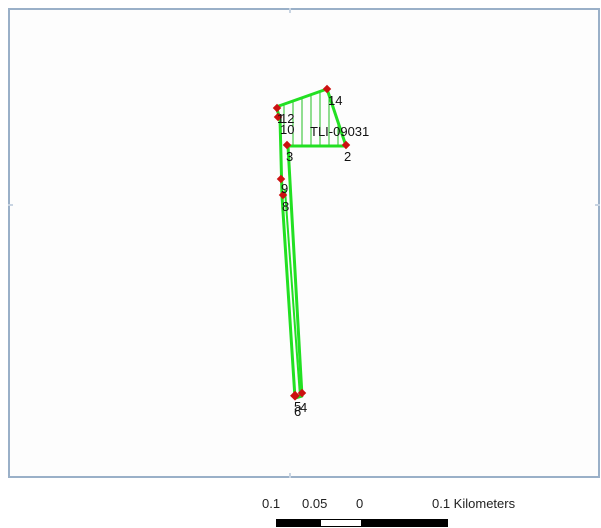 This screenshot has height=528, width=601. Describe the element at coordinates (290, 10) in the screenshot. I see `frame-top-tick` at that location.